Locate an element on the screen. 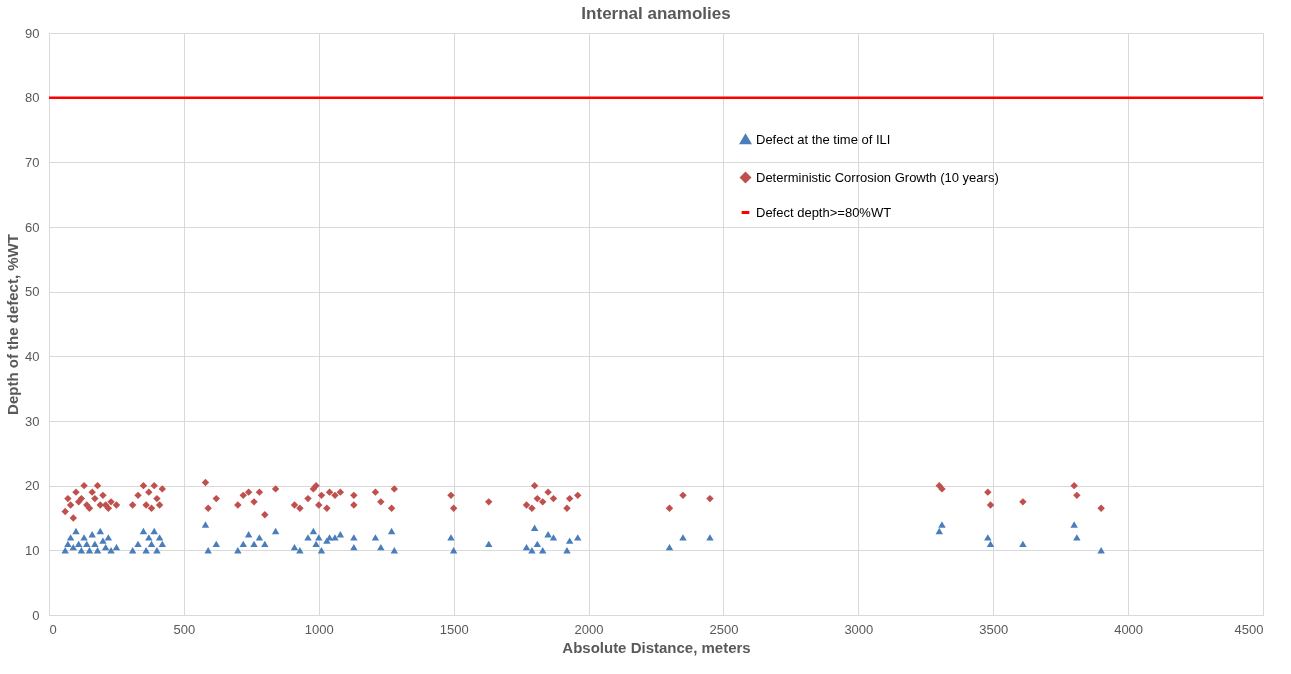 The height and width of the screenshot is (674, 1291). x-tick-label: 1000 is located at coordinates (319, 629).